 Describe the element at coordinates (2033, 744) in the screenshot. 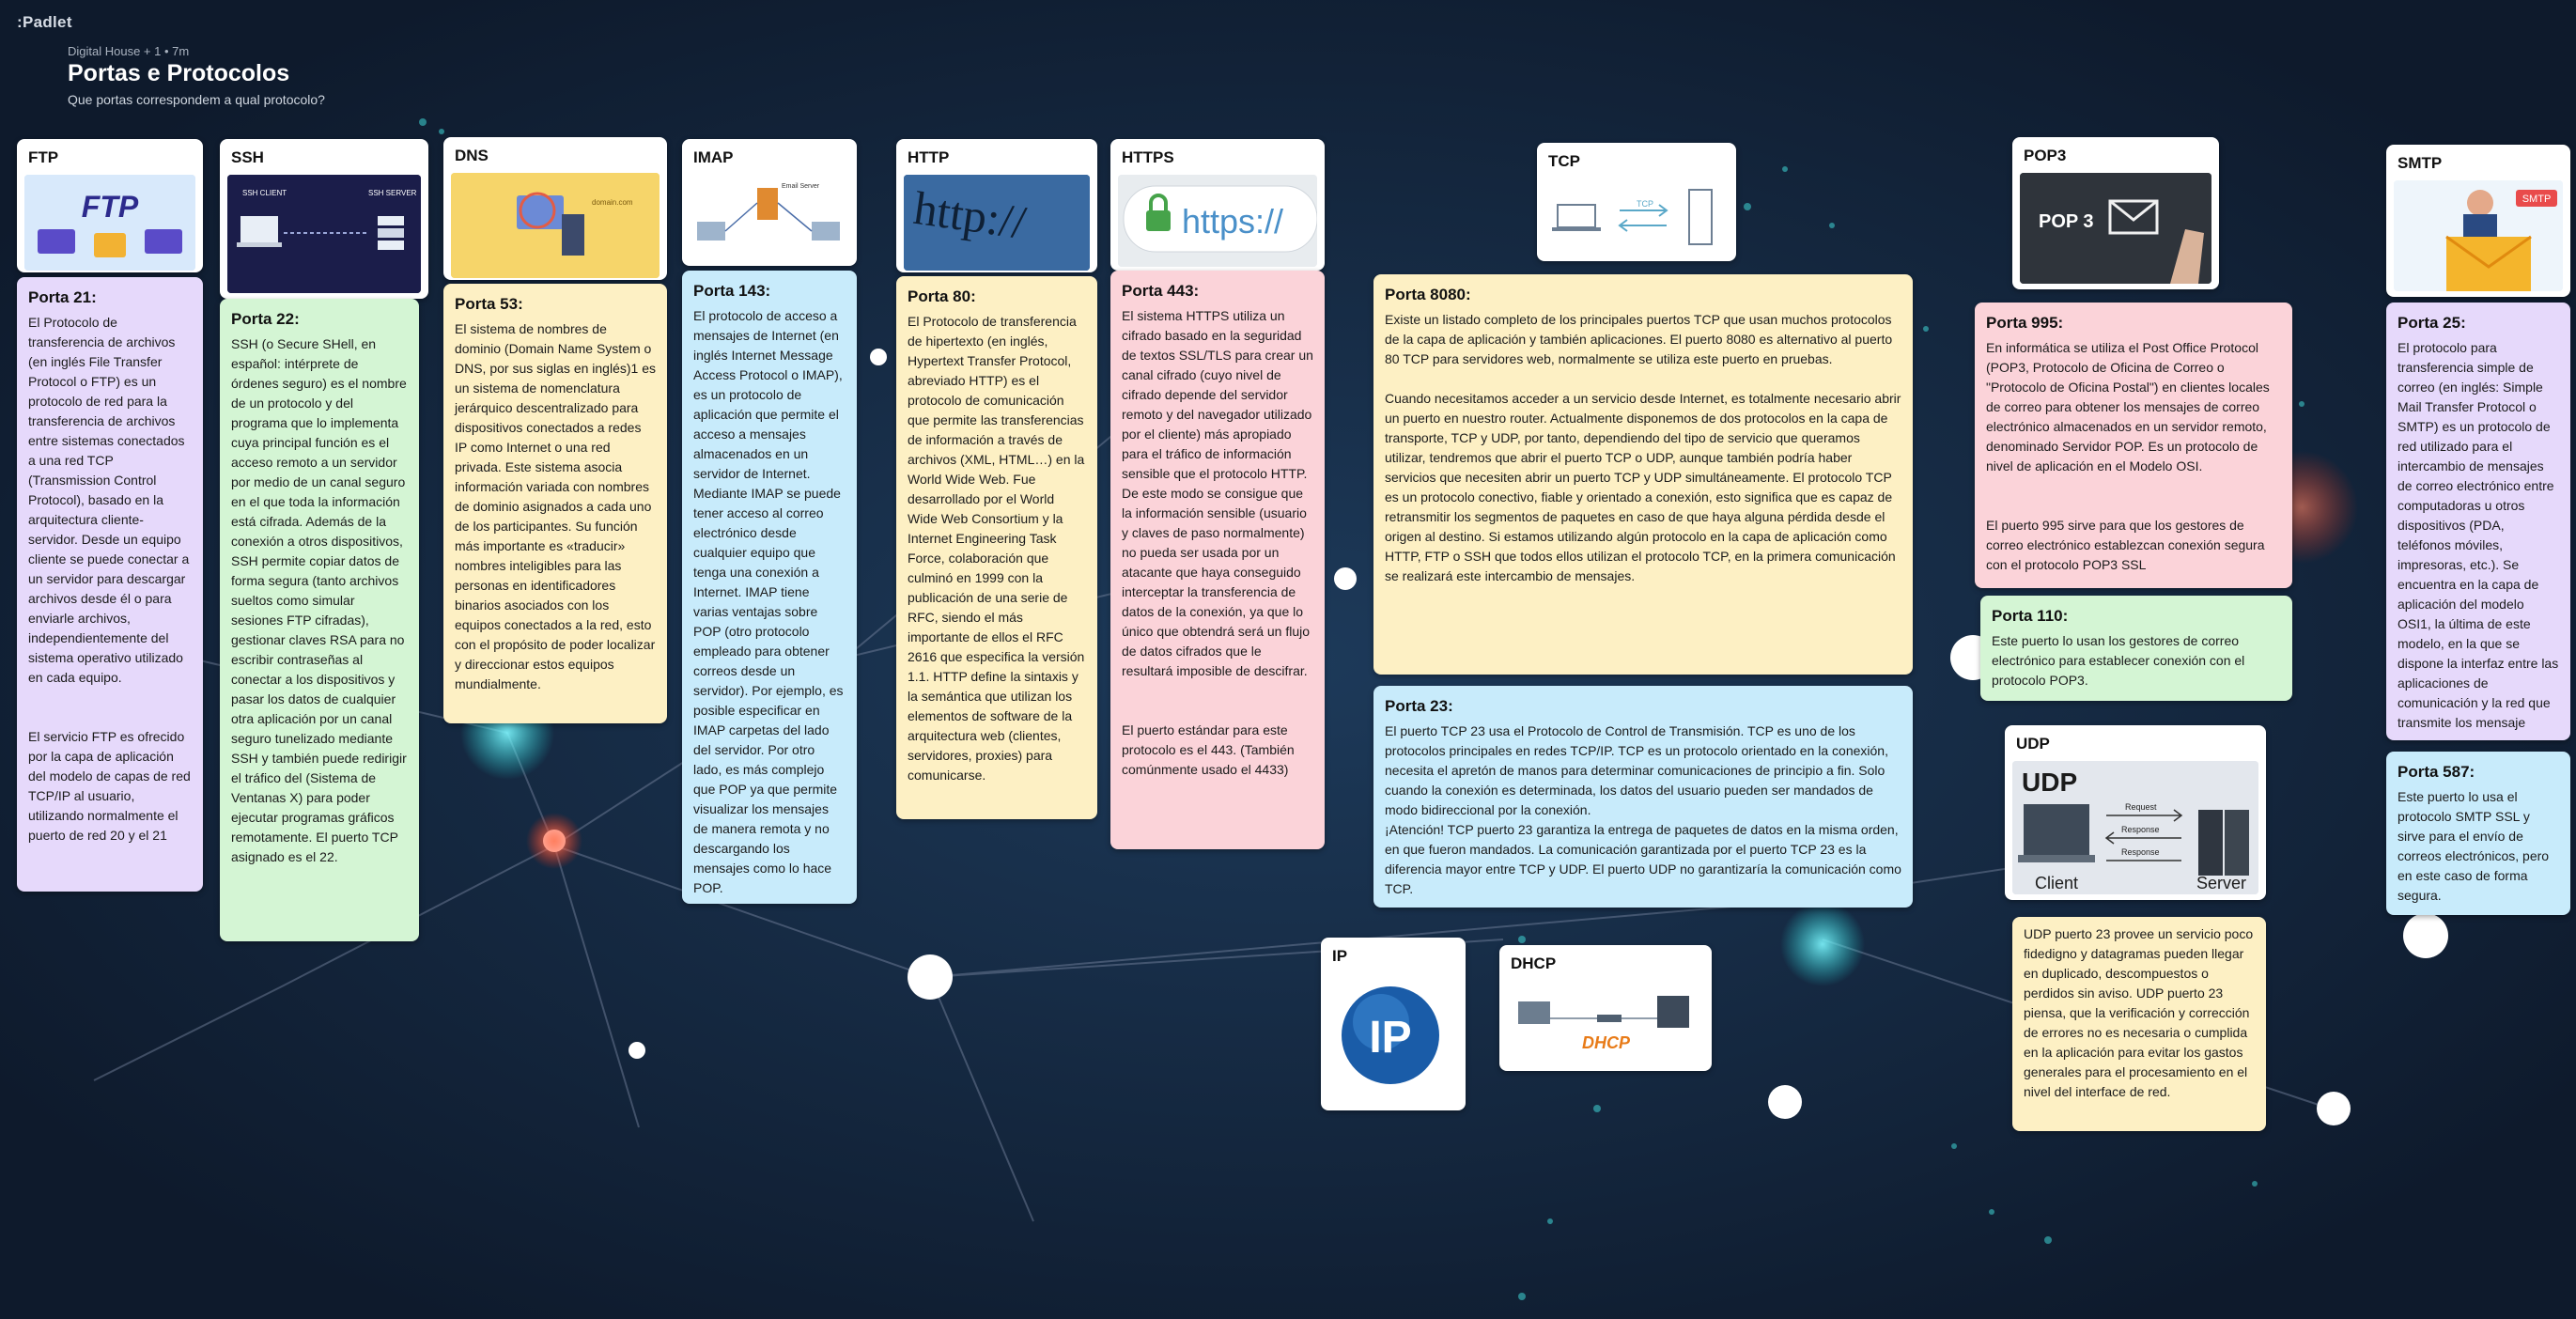

I see `card-title: UDP` at that location.